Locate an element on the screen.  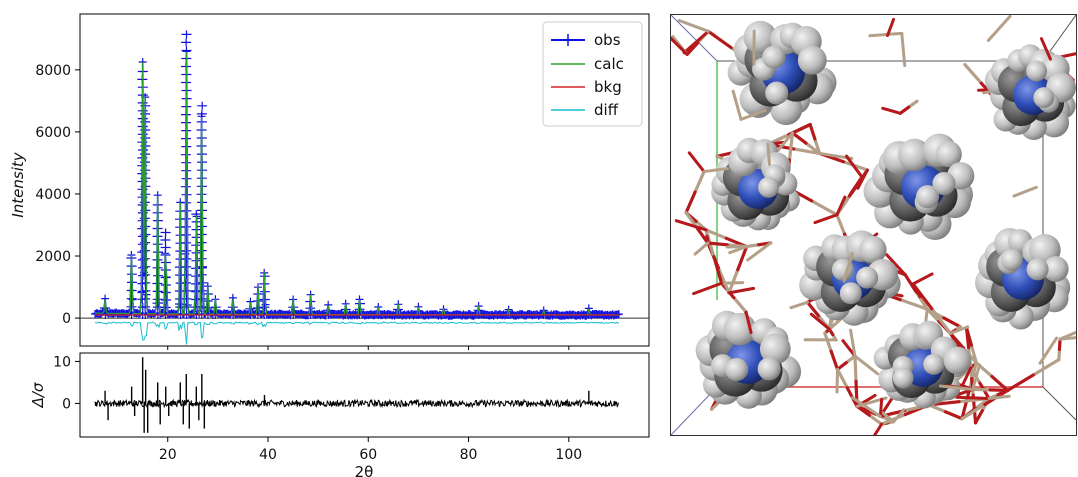
y-axis-label: Intensity is located at coordinates (18, 184).